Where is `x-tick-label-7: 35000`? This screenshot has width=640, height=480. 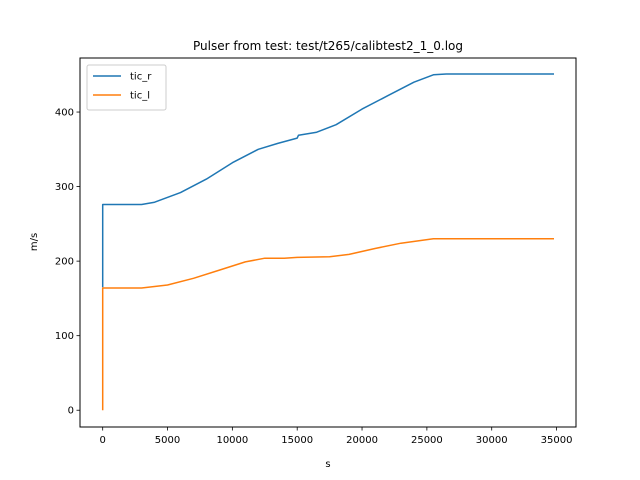
x-tick-label-7: 35000 is located at coordinates (557, 440).